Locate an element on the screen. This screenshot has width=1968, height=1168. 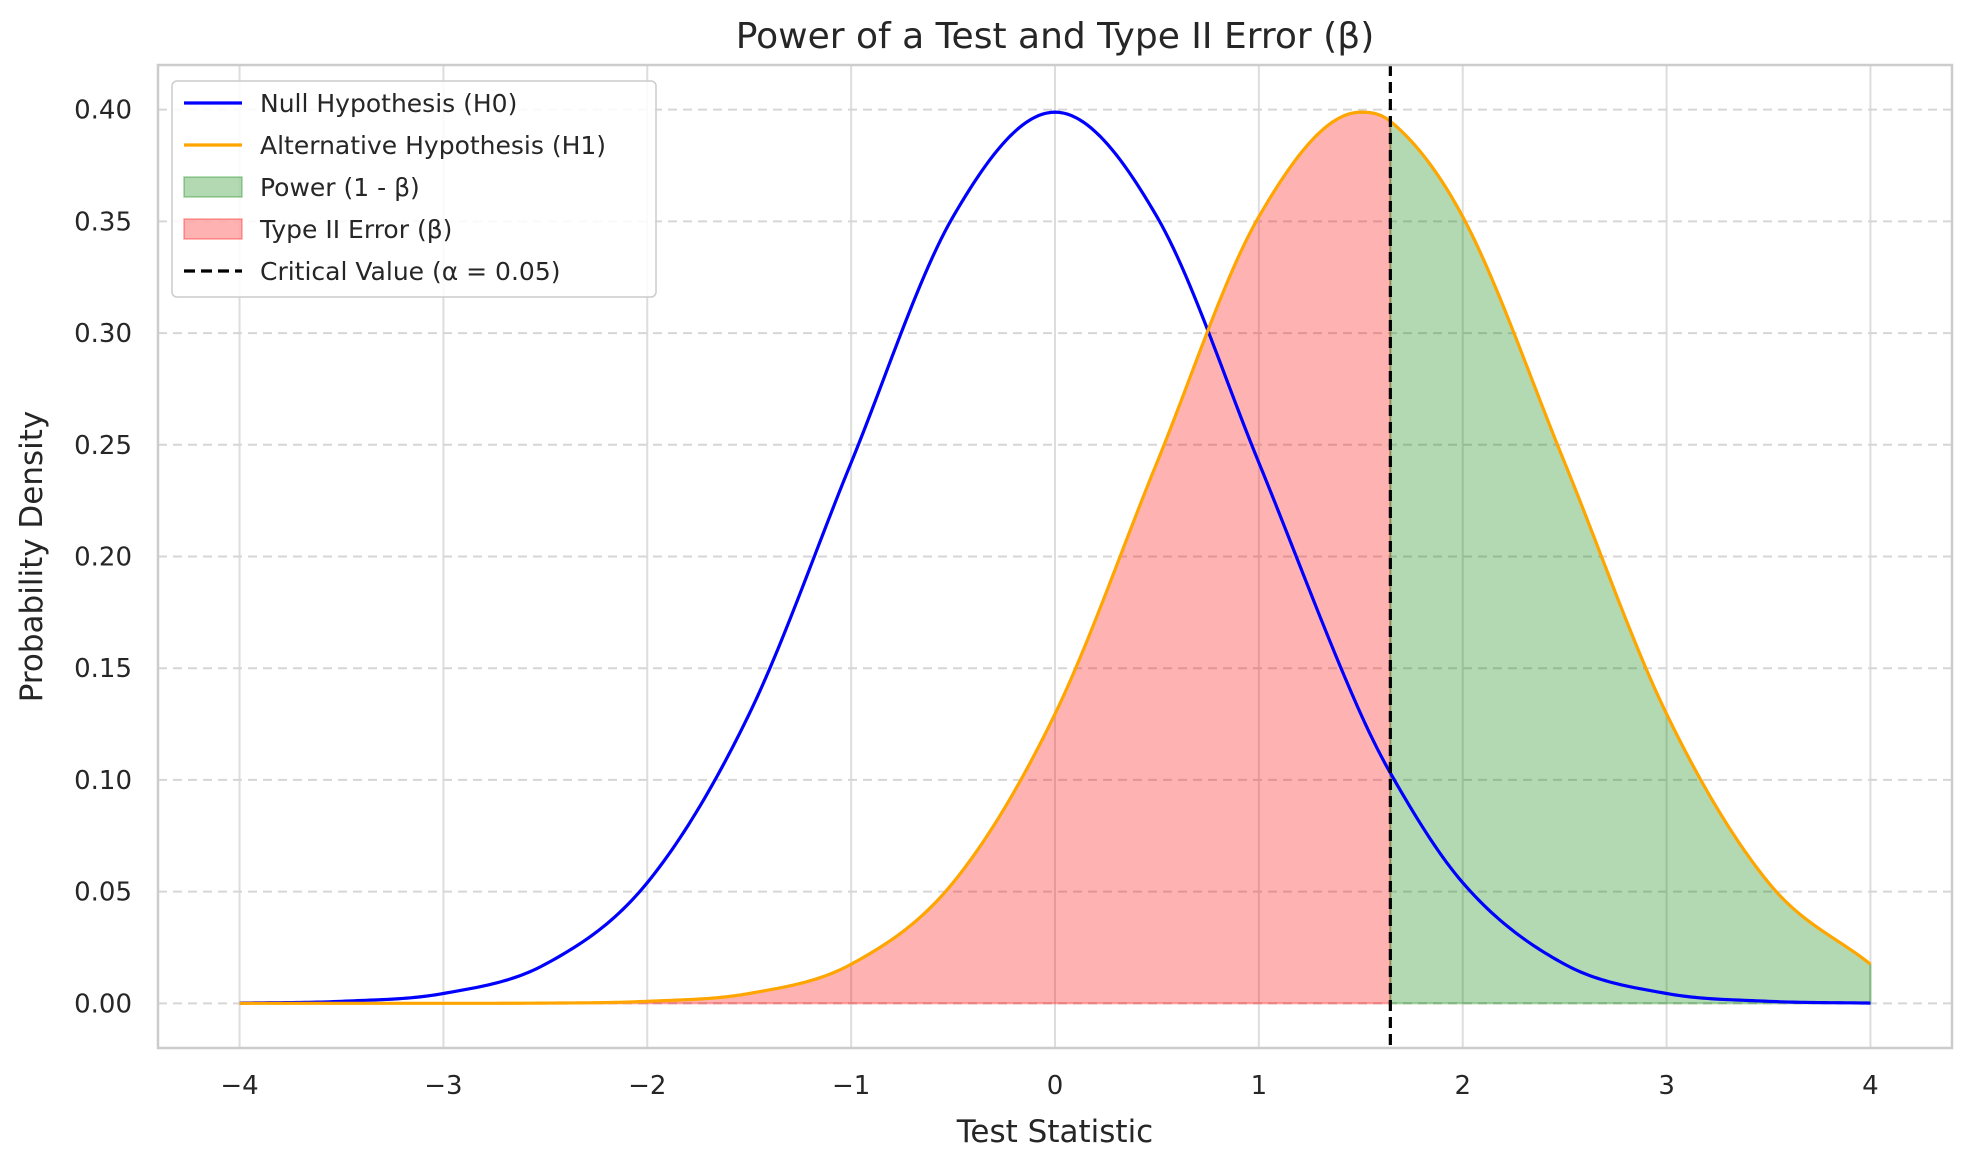
legend-label: Critical Value (α = 0.05) is located at coordinates (410, 271).